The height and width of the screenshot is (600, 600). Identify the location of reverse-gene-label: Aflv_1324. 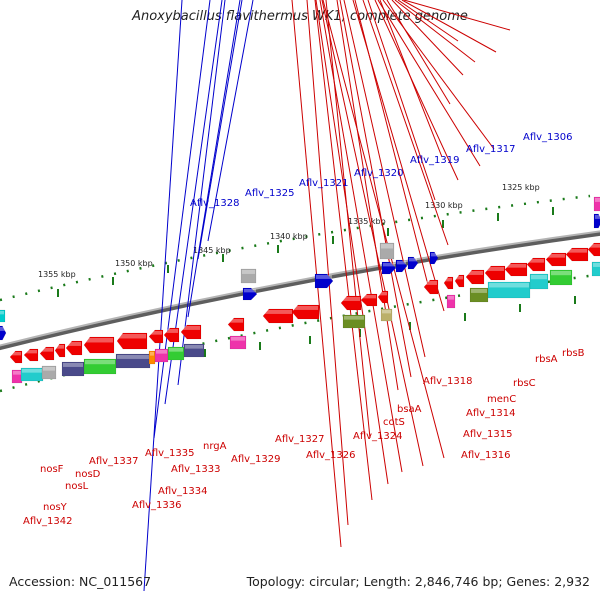
(378, 436).